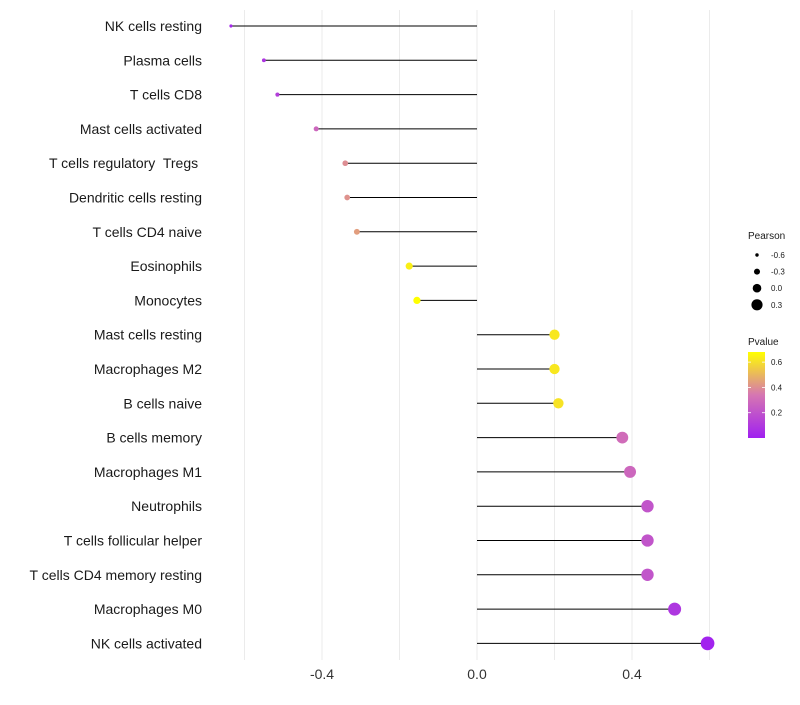  Describe the element at coordinates (763, 342) in the screenshot. I see `color-legend-title: Pvalue` at that location.